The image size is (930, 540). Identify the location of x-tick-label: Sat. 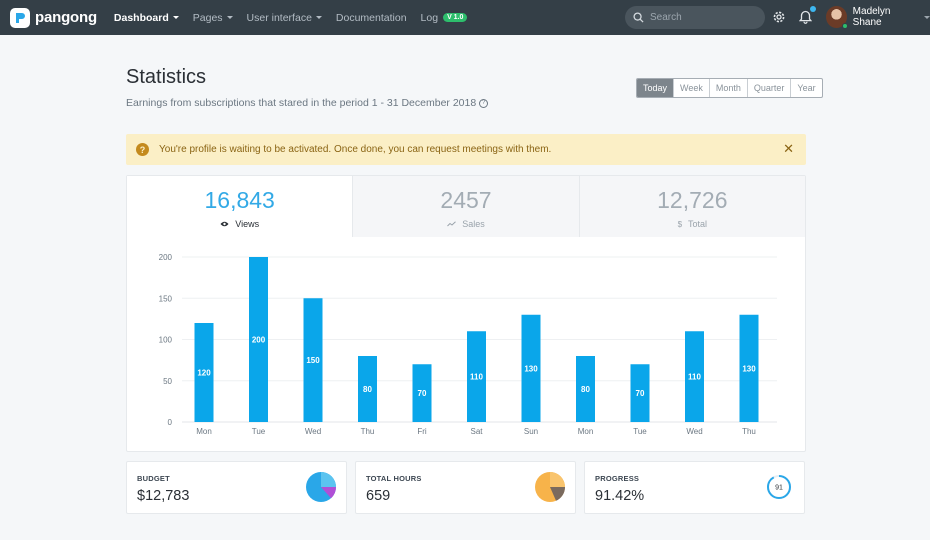
(476, 431).